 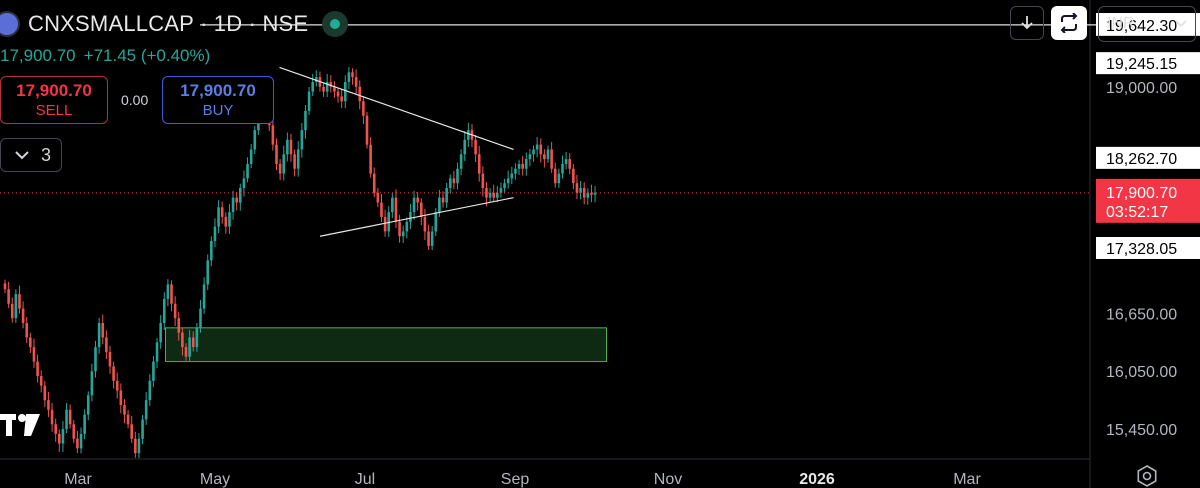 I want to click on buy-button: 17,900.70 BUY, so click(x=218, y=100).